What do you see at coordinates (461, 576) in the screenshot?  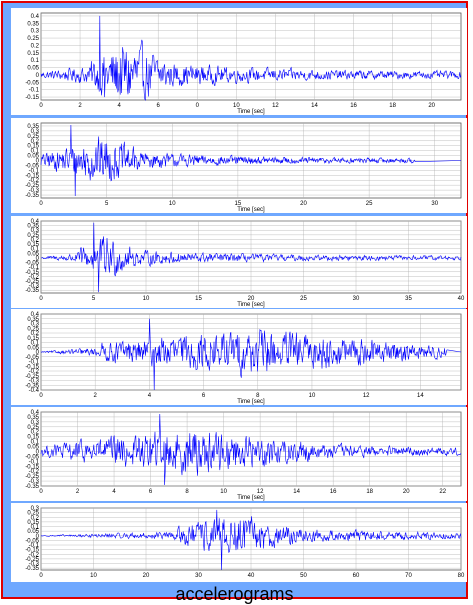 I see `x-tick-label: 80` at bounding box center [461, 576].